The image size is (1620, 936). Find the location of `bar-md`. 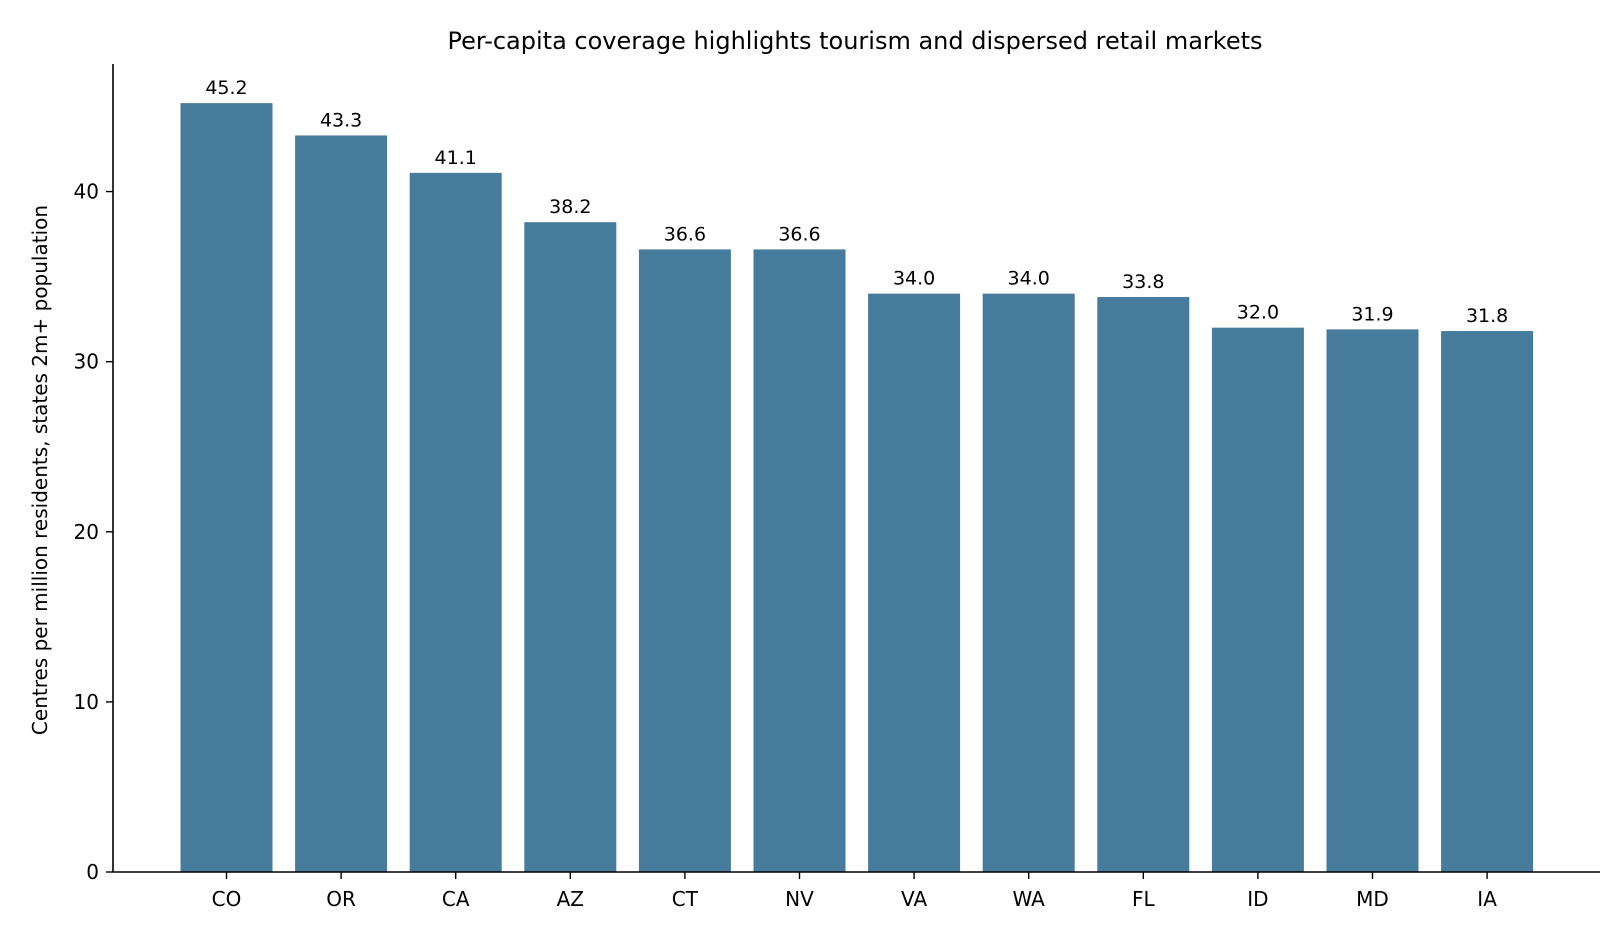

bar-md is located at coordinates (1372, 600).